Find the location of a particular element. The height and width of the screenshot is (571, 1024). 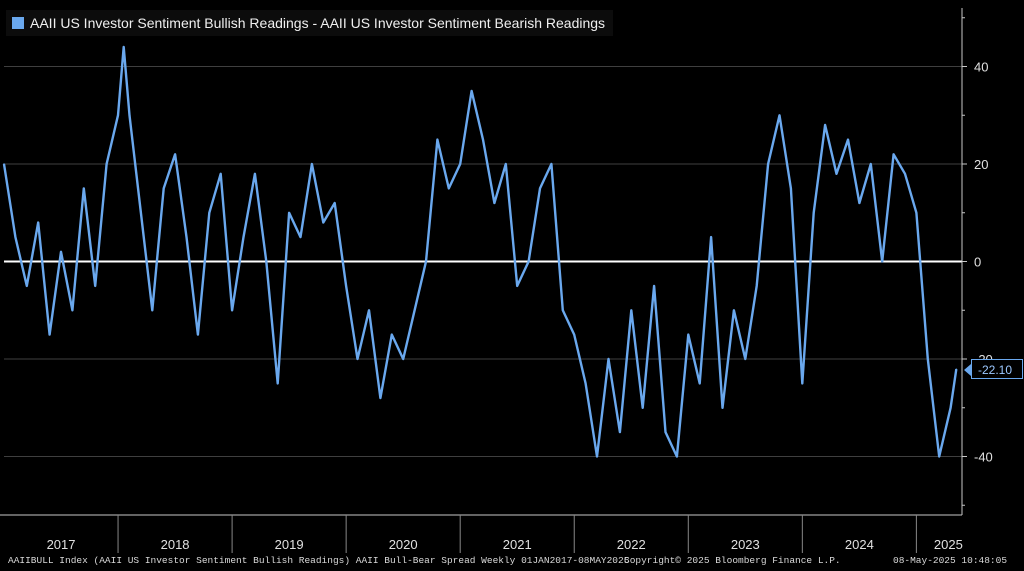

x-tick-label: 2023 is located at coordinates (745, 544).